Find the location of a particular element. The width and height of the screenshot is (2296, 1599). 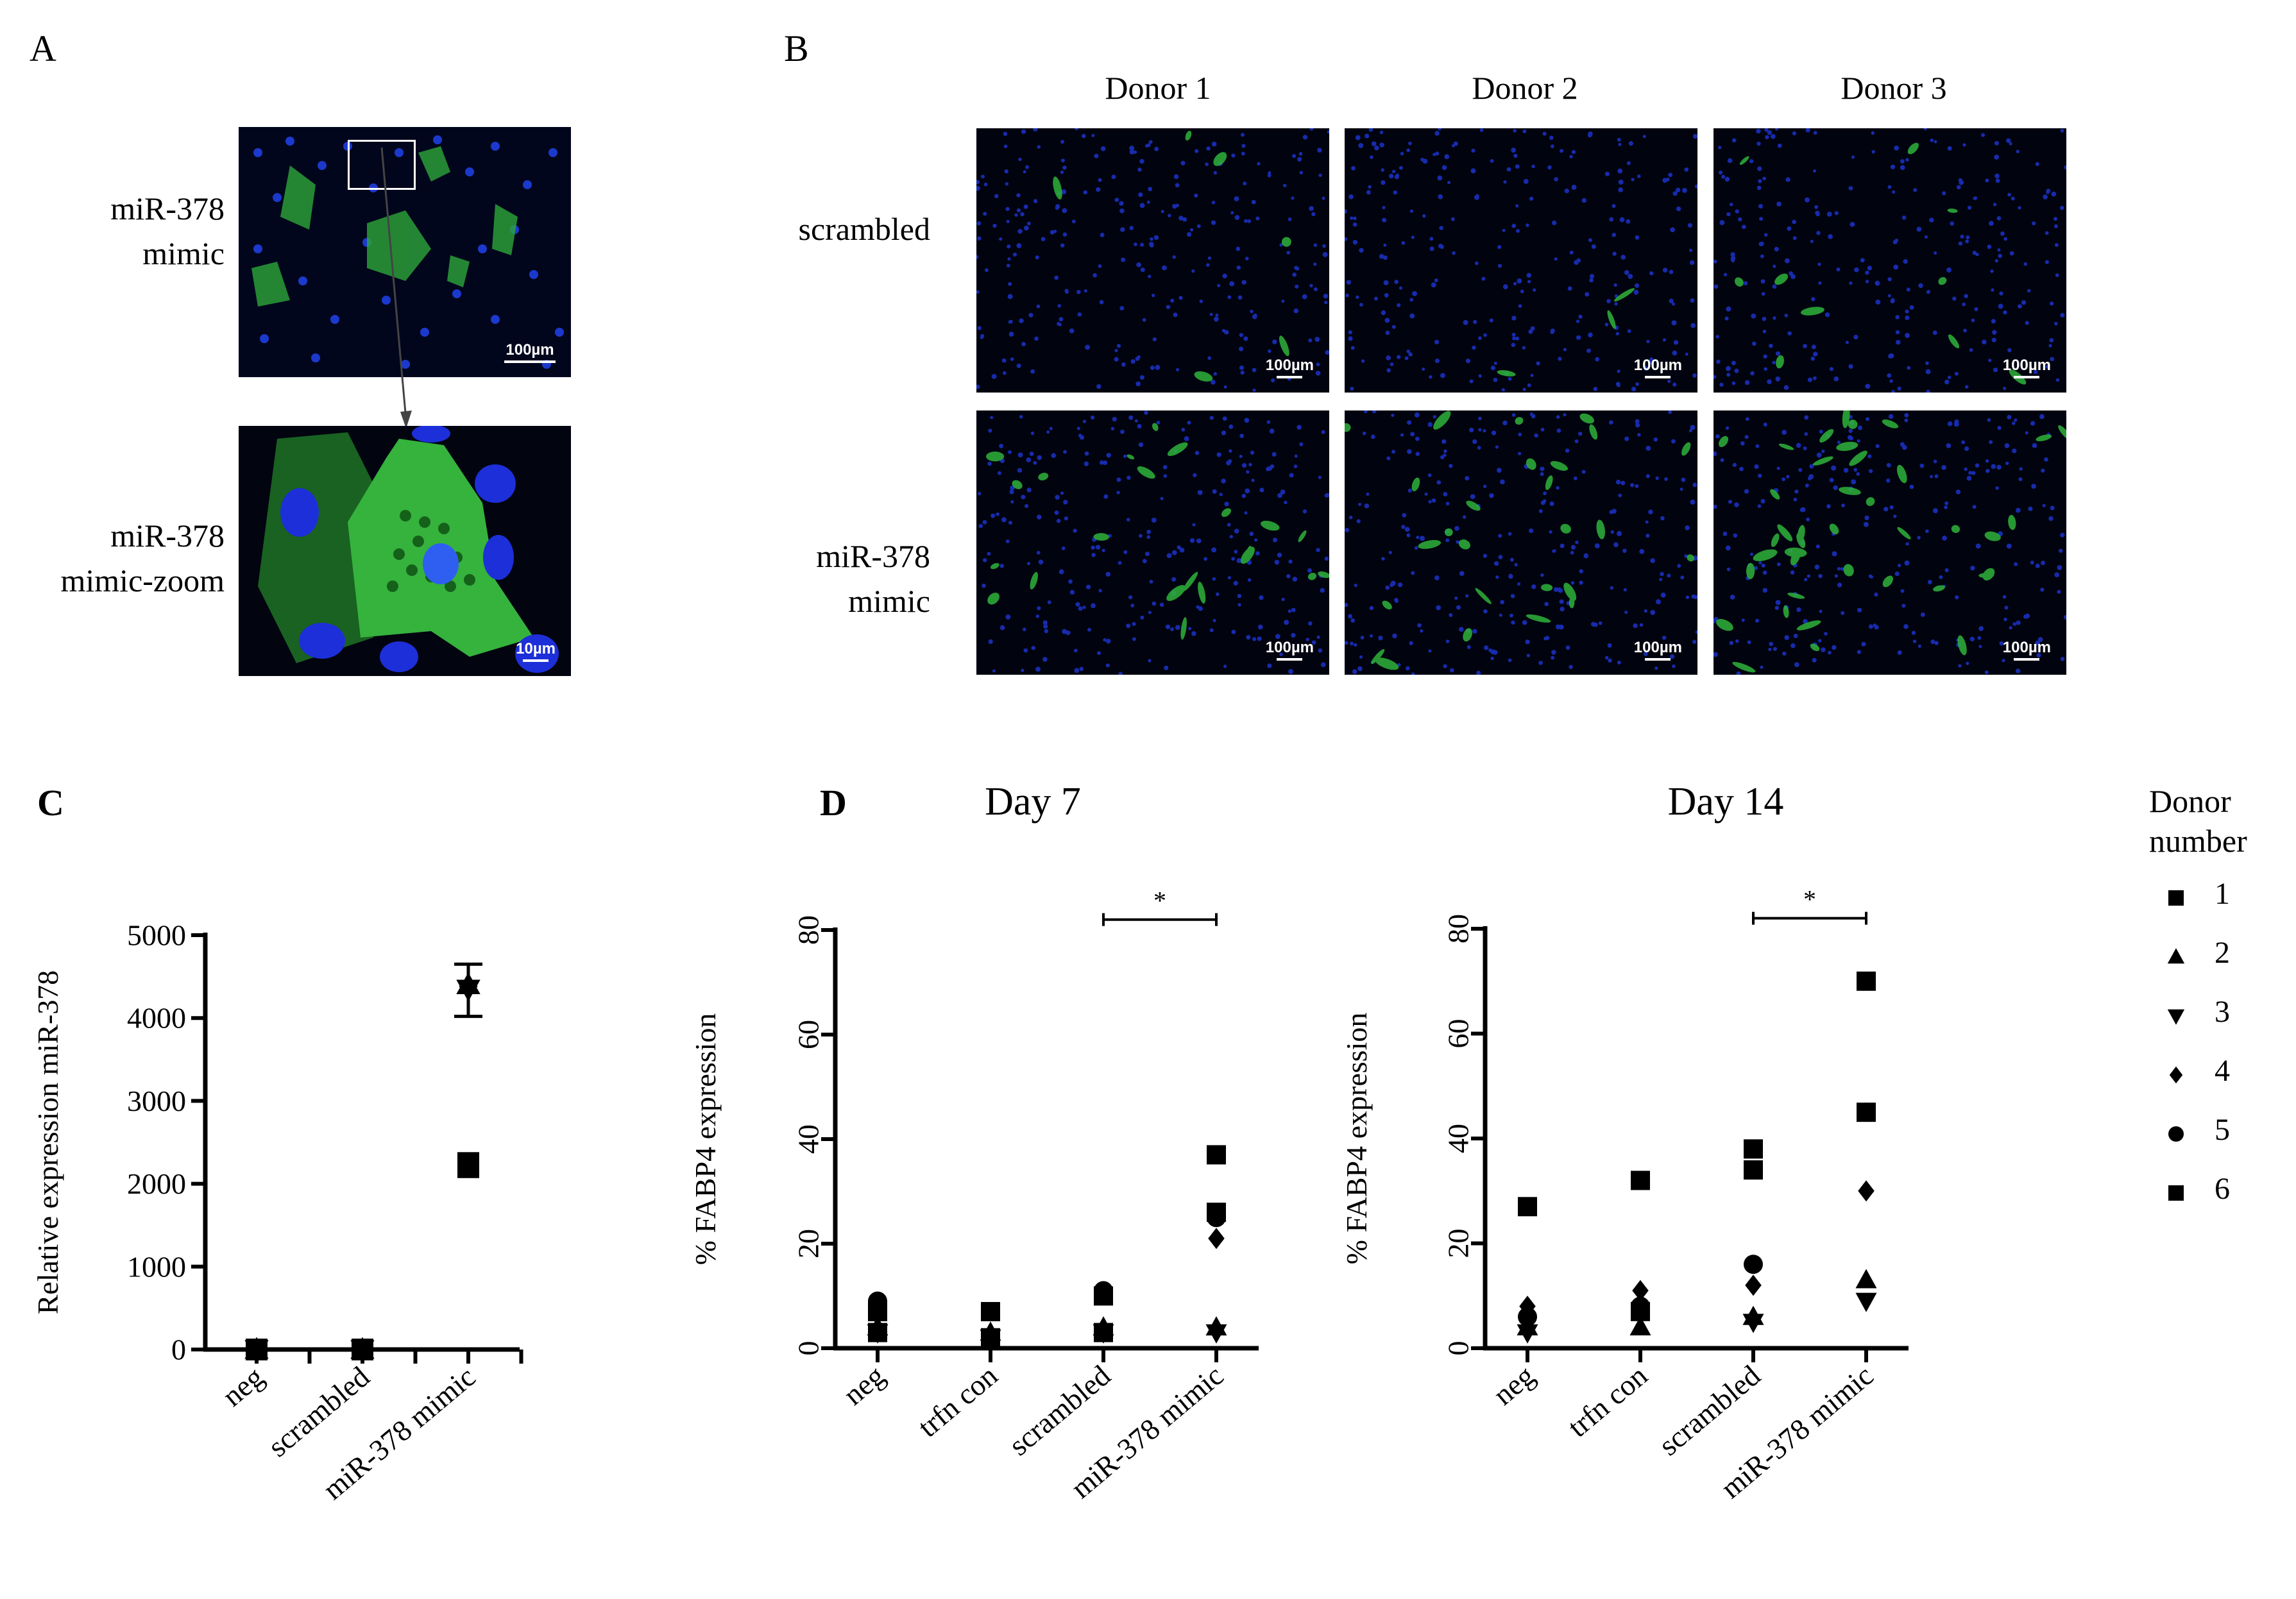

micrograph-scrambled-donor-2: 100µm is located at coordinates (1521, 261).